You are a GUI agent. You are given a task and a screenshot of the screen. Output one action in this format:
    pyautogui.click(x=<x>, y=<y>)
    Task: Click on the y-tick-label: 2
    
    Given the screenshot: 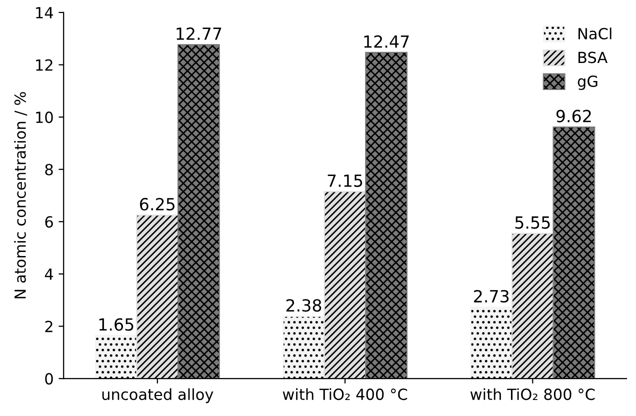 What is the action you would take?
    pyautogui.click(x=48, y=326)
    